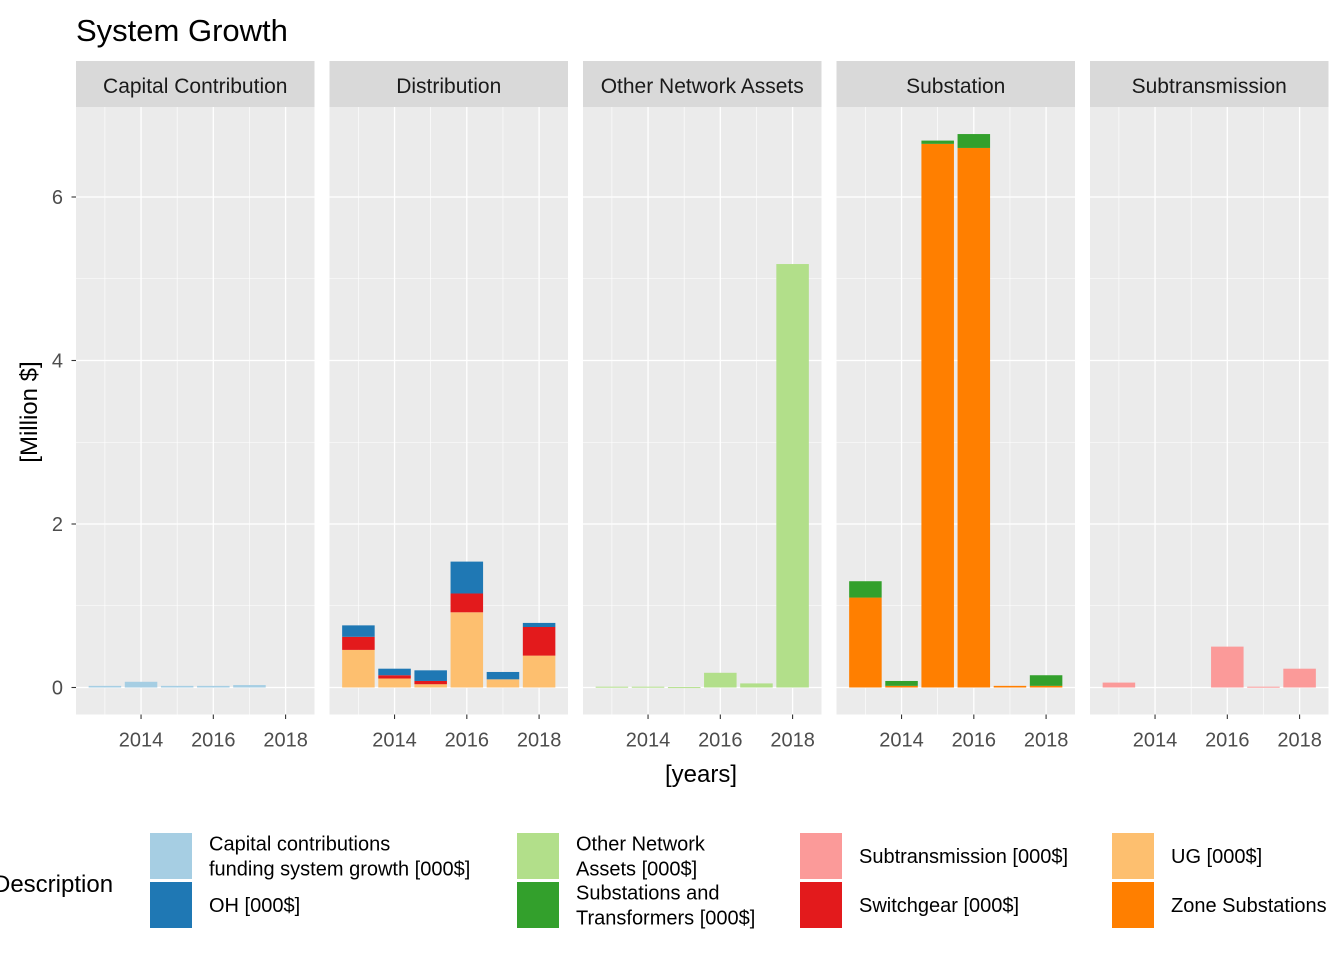  What do you see at coordinates (56, 884) in the screenshot?
I see `legend-title: Description` at bounding box center [56, 884].